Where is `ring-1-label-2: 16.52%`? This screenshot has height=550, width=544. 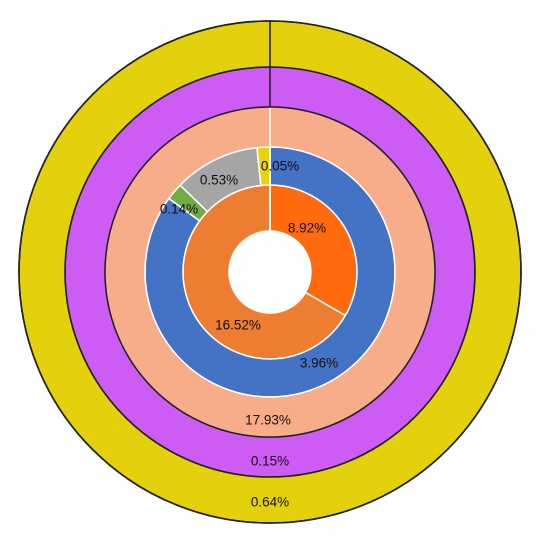
ring-1-label-2: 16.52% is located at coordinates (238, 325).